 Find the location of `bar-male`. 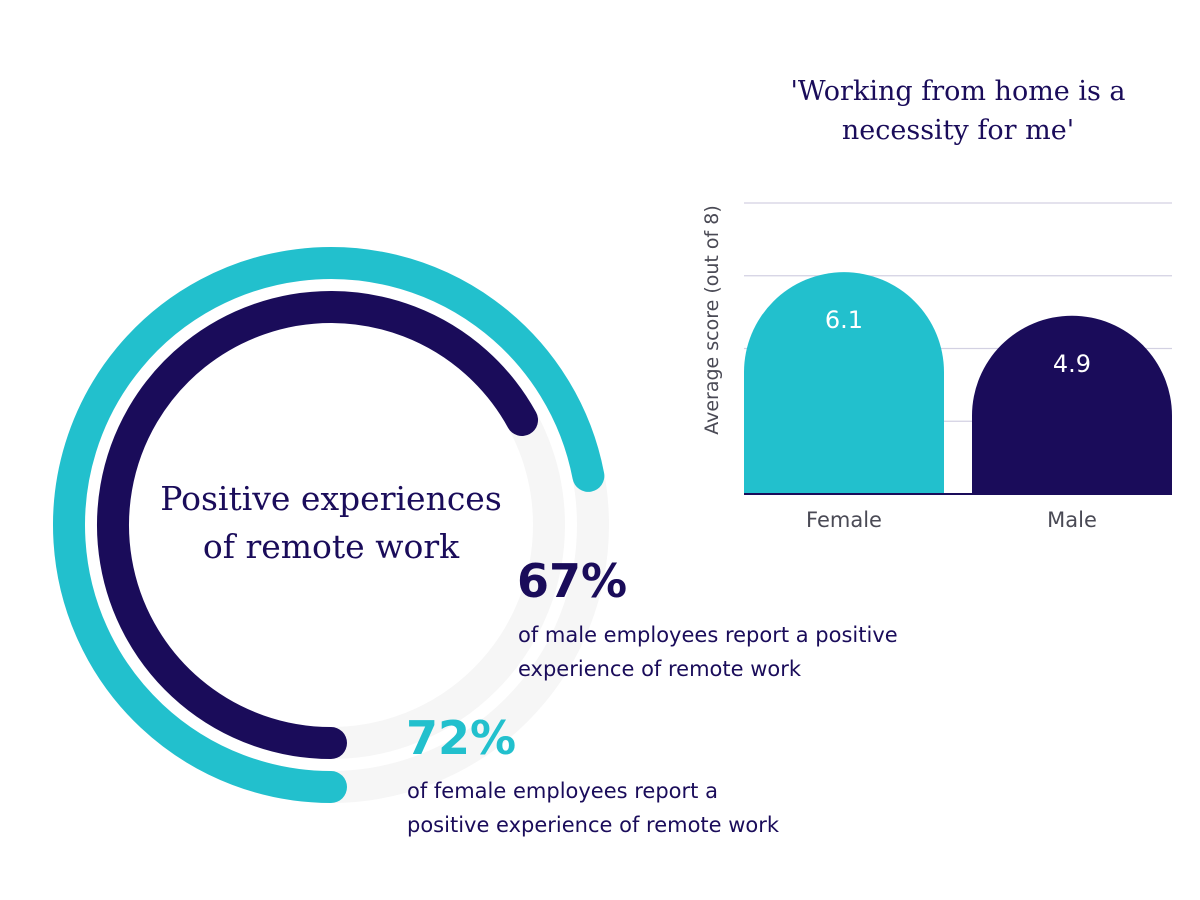

bar-male is located at coordinates (1072, 404).